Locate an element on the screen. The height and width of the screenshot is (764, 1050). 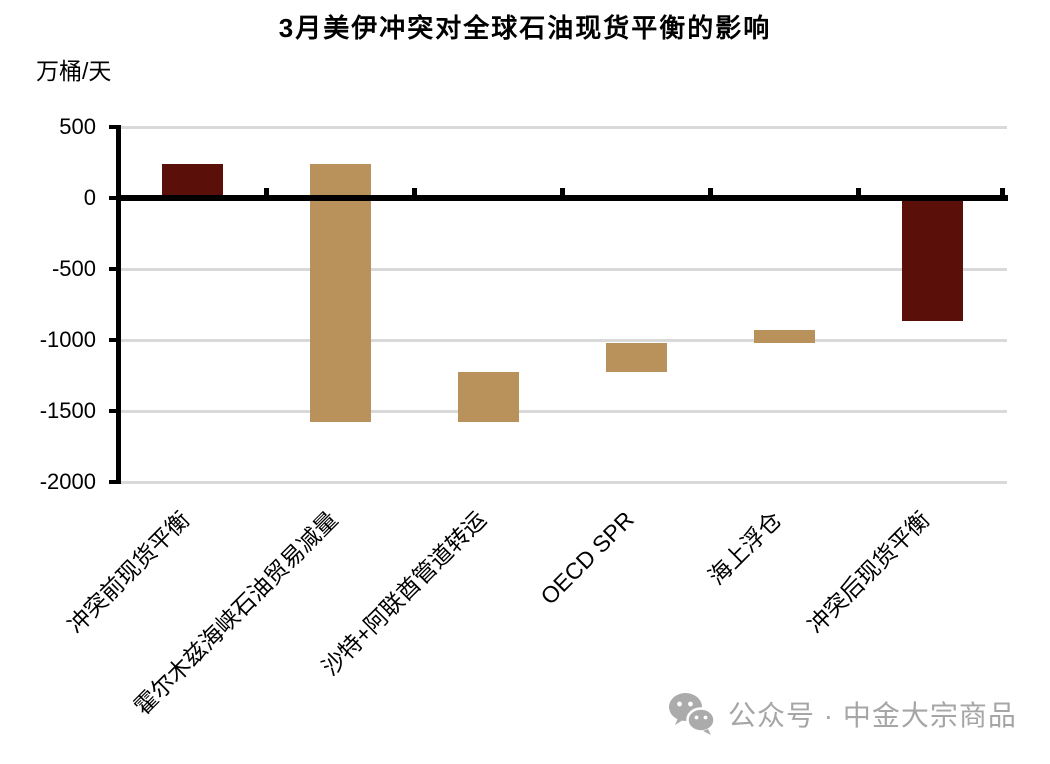
gridline--1000 is located at coordinates (564, 340).